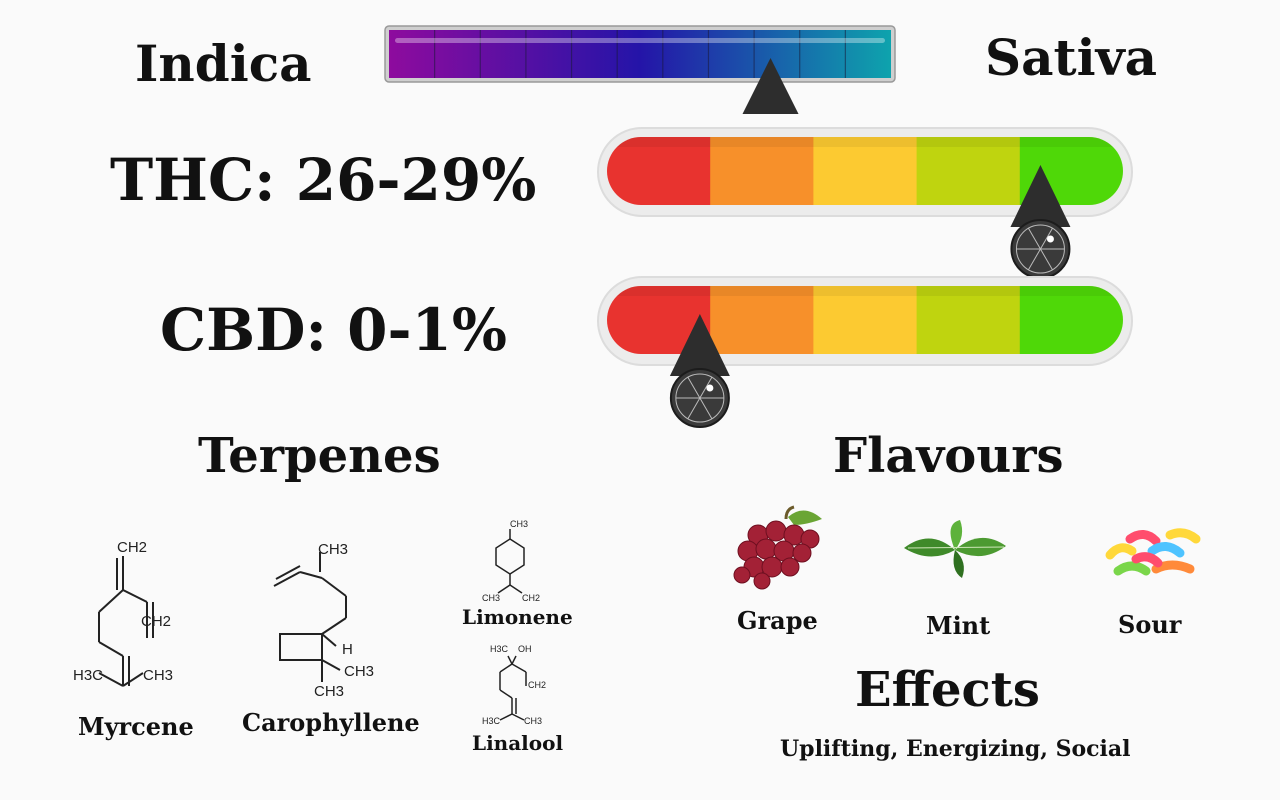 The height and width of the screenshot is (800, 1280). I want to click on flavour-name-sour: Sour, so click(1150, 624).